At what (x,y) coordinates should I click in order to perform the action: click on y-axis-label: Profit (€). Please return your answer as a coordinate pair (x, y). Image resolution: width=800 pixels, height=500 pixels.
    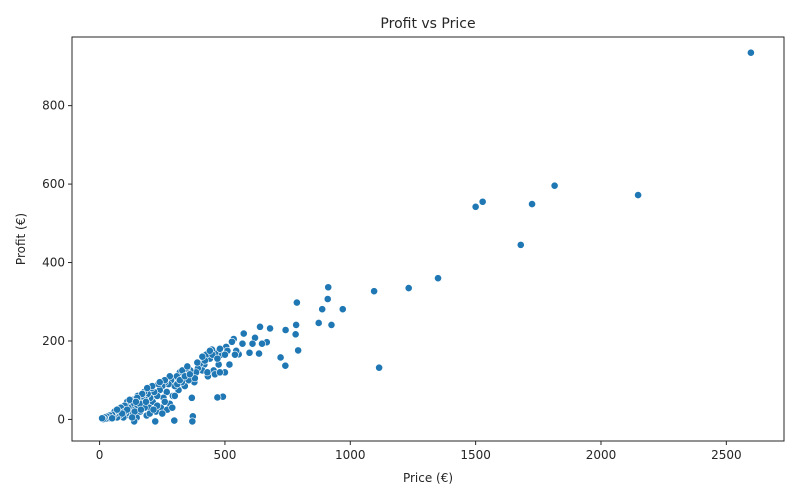
    Looking at the image, I should click on (21, 239).